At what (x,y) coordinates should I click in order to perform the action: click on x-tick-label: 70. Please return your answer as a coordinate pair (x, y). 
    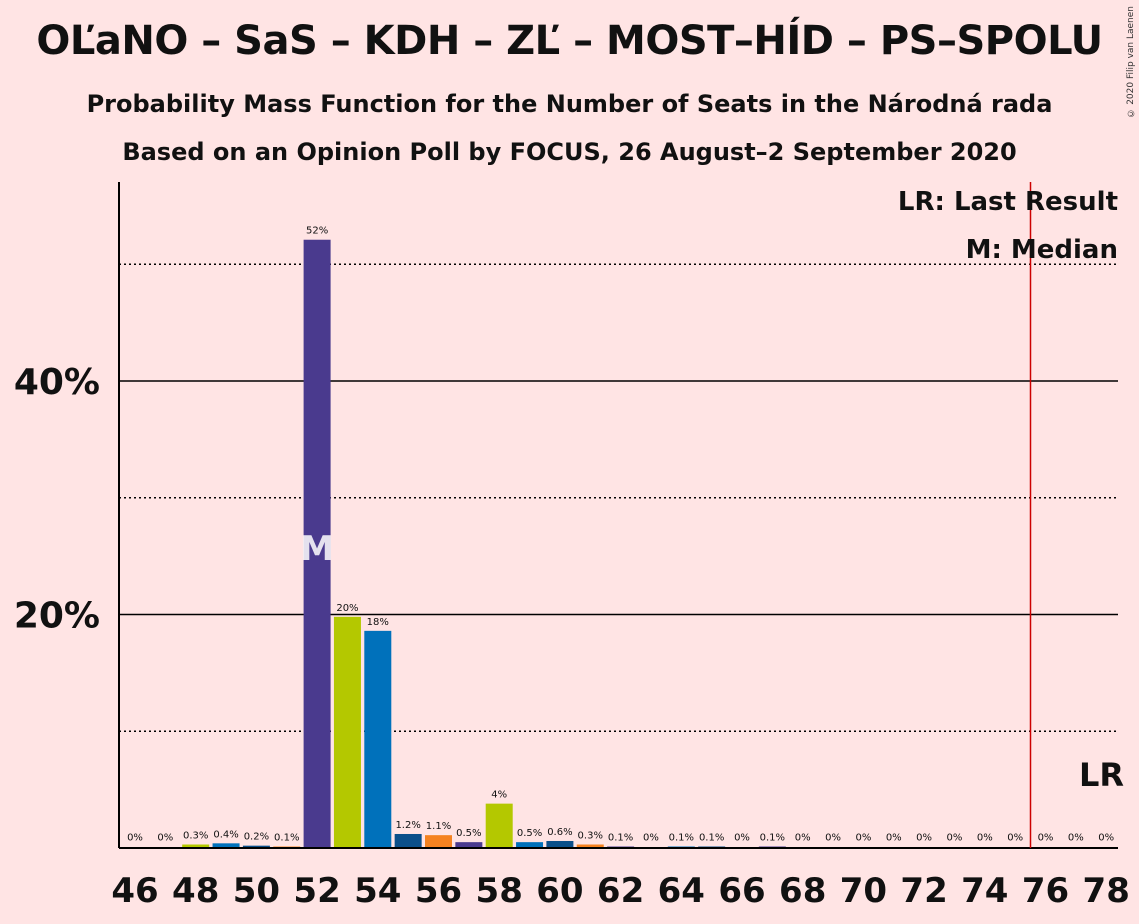
    Looking at the image, I should click on (863, 891).